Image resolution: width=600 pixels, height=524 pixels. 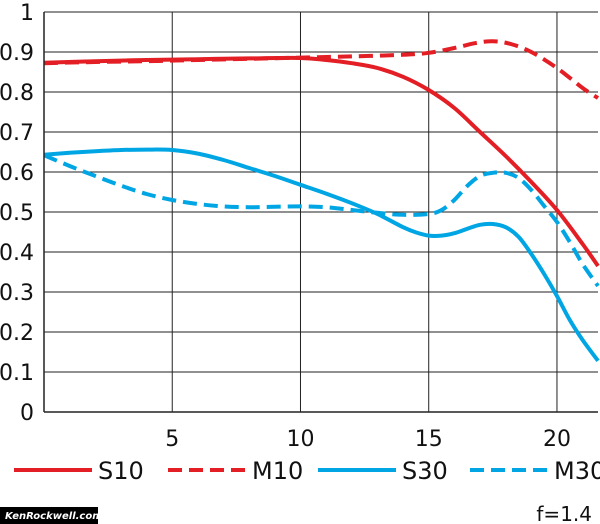 What do you see at coordinates (17, 293) in the screenshot?
I see `y-tick-label-3: 0.3` at bounding box center [17, 293].